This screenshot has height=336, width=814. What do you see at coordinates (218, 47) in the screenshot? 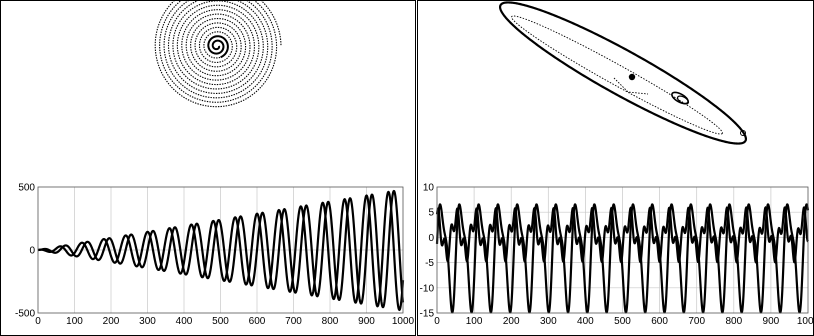
I see `spiral-core` at bounding box center [218, 47].